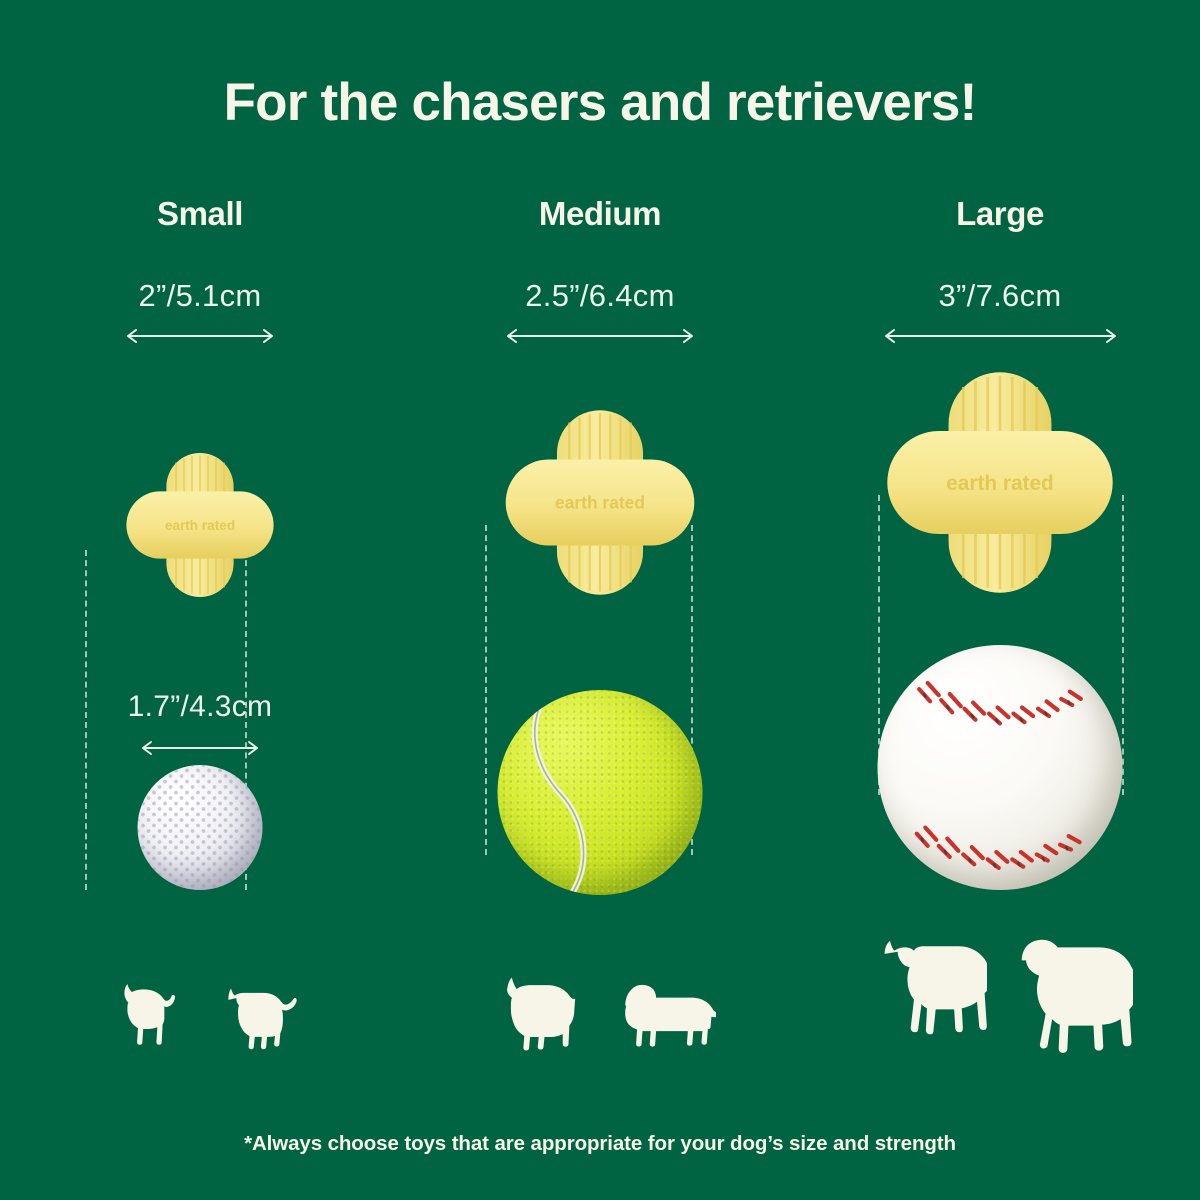 This screenshot has width=1200, height=1200. I want to click on dog-silhouettes-small, so click(200, 1014).